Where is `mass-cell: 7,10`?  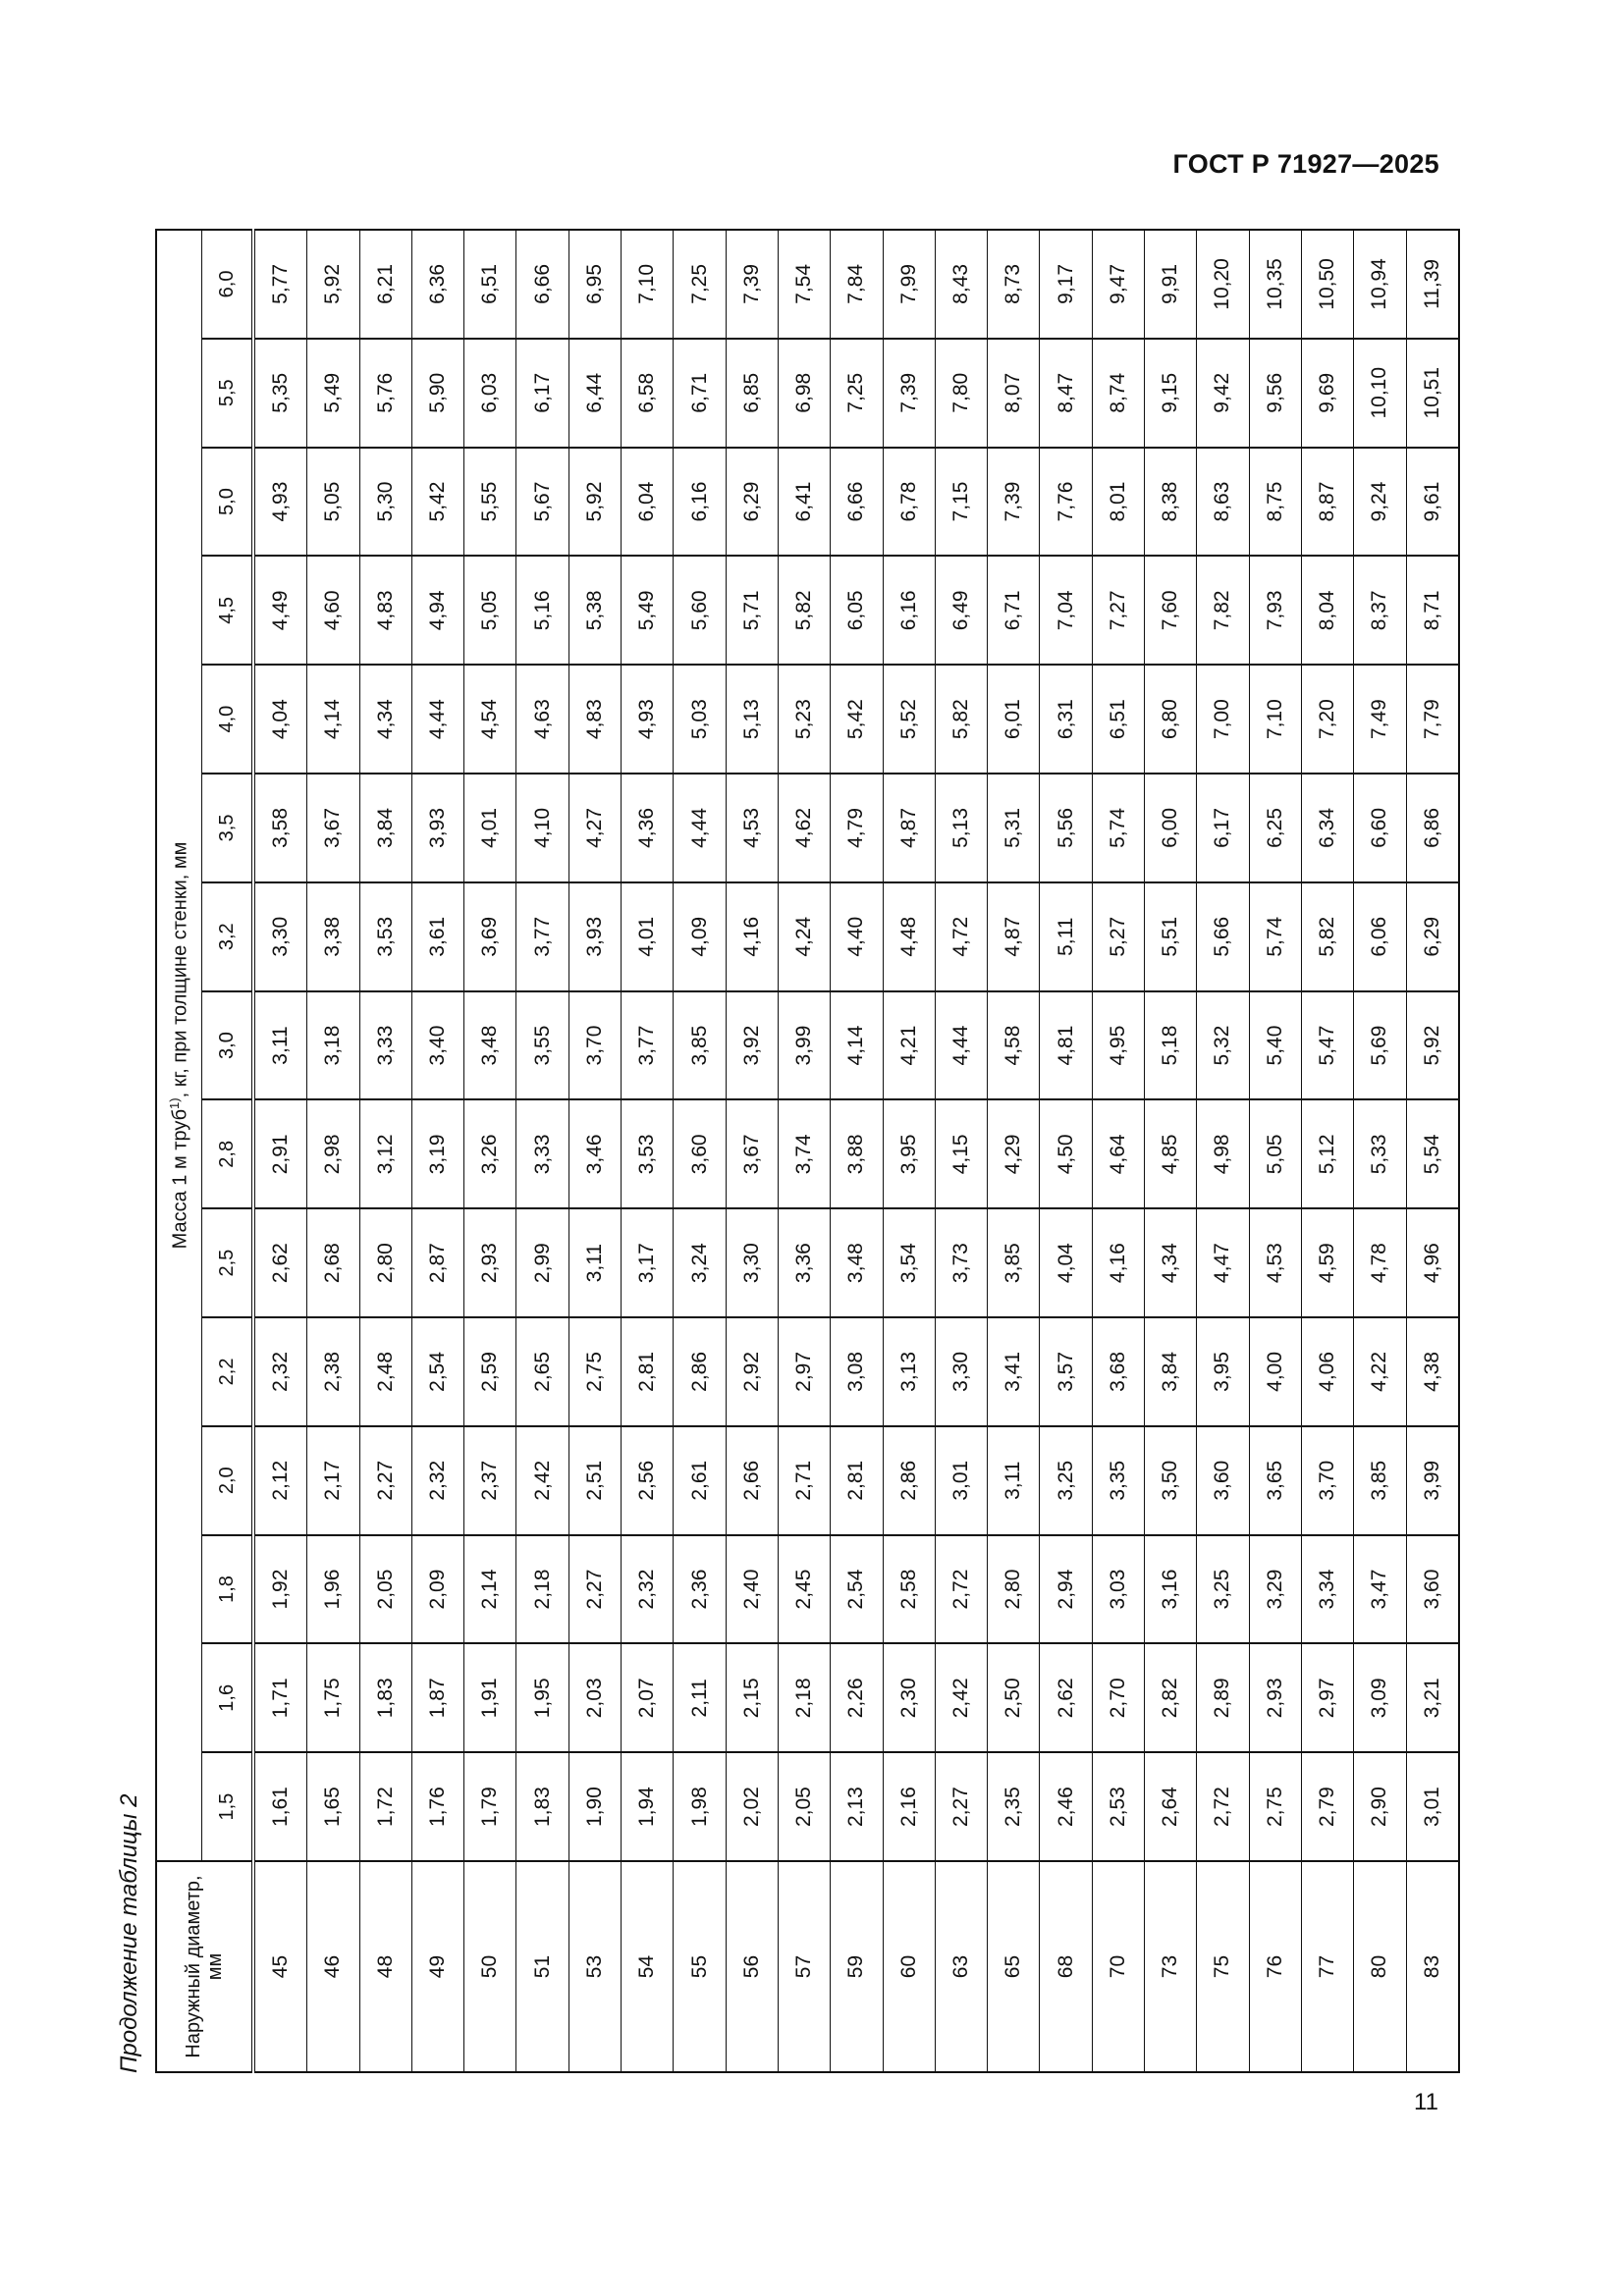
mass-cell: 7,10 is located at coordinates (647, 284).